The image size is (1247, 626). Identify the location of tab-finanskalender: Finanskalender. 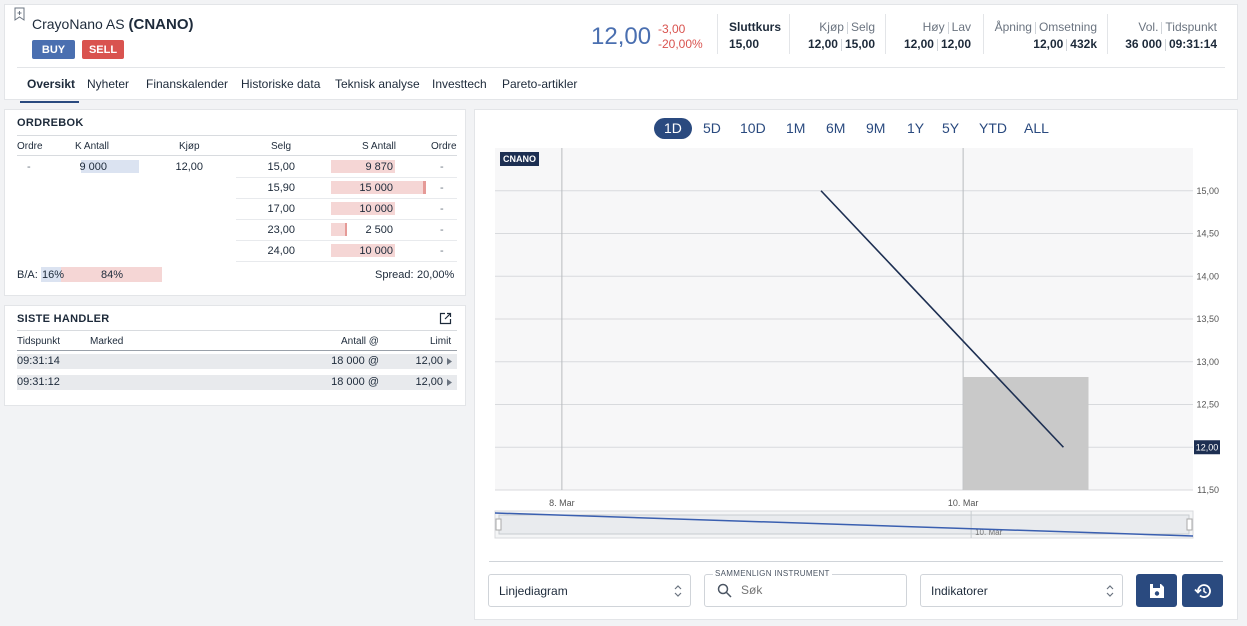
(187, 84).